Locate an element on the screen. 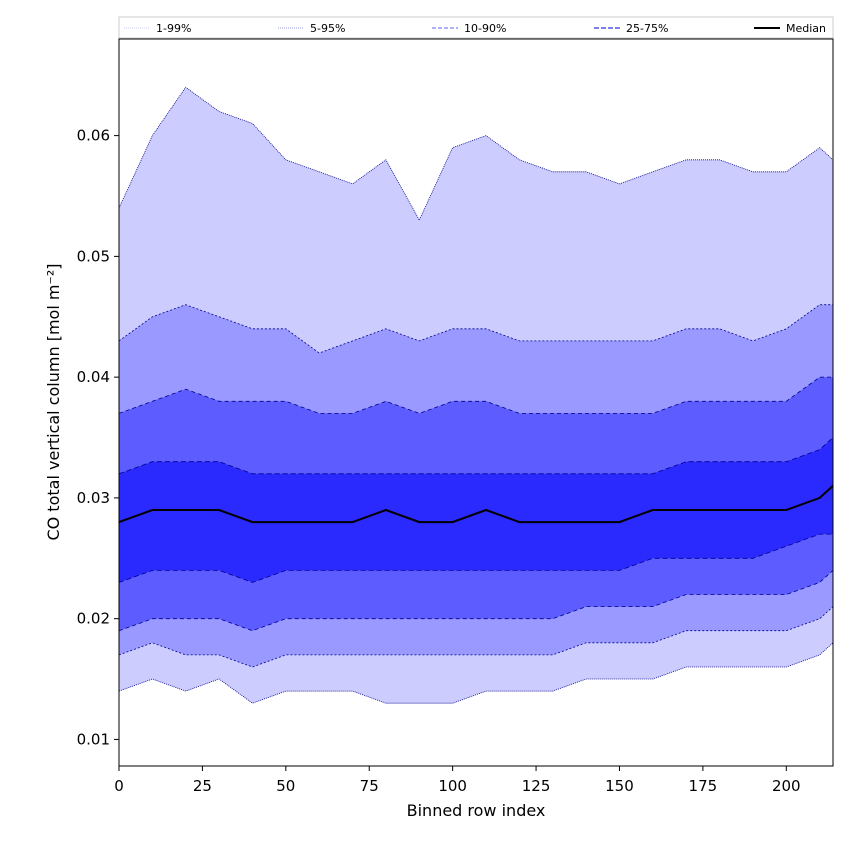 The width and height of the screenshot is (850, 854). x-tick-label: 175 is located at coordinates (703, 786).